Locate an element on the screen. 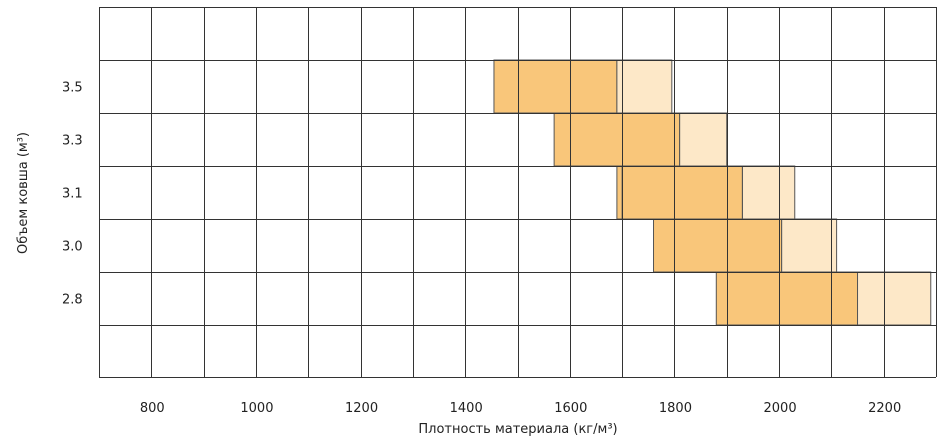 This screenshot has height=441, width=937. x-tick-label: 800 is located at coordinates (152, 408).